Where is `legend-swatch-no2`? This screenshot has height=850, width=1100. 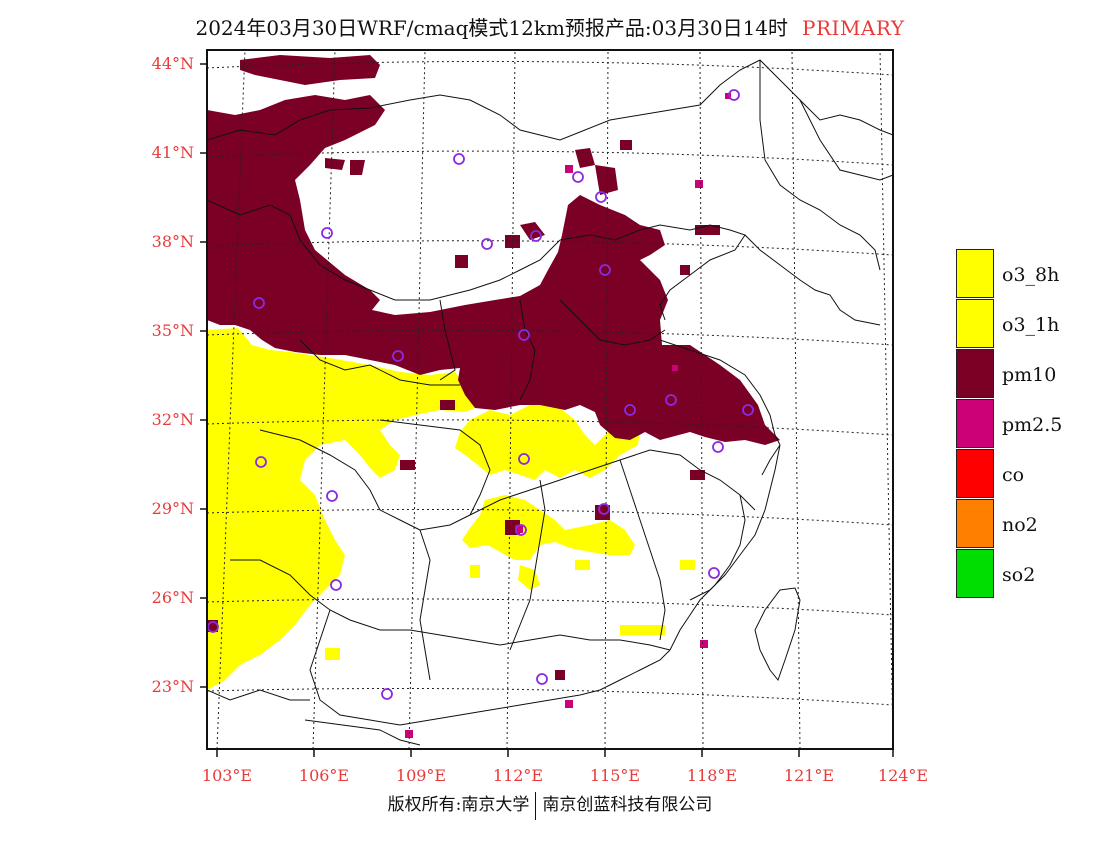
legend-swatch-no2 is located at coordinates (975, 523).